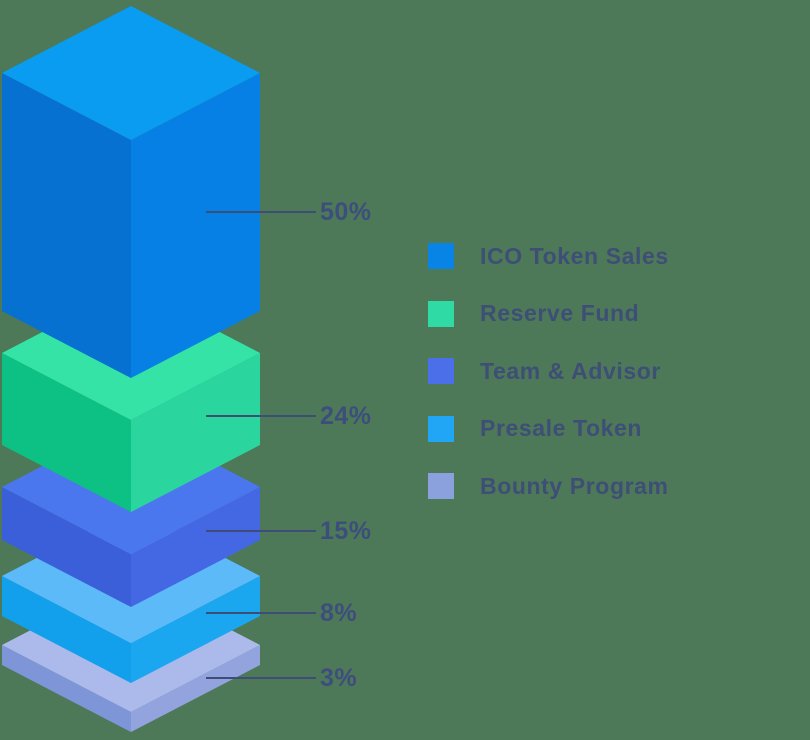 This screenshot has width=810, height=740. I want to click on legend-label-ico: ICO Token Sales, so click(574, 255).